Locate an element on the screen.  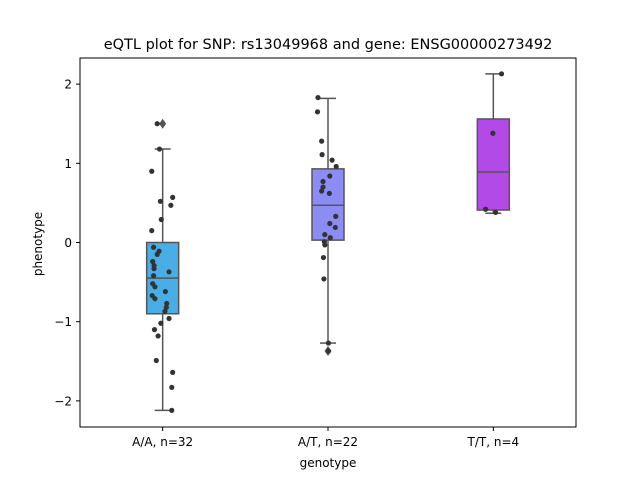
group-2-x-tick-label: A/T, n=22 is located at coordinates (328, 442).